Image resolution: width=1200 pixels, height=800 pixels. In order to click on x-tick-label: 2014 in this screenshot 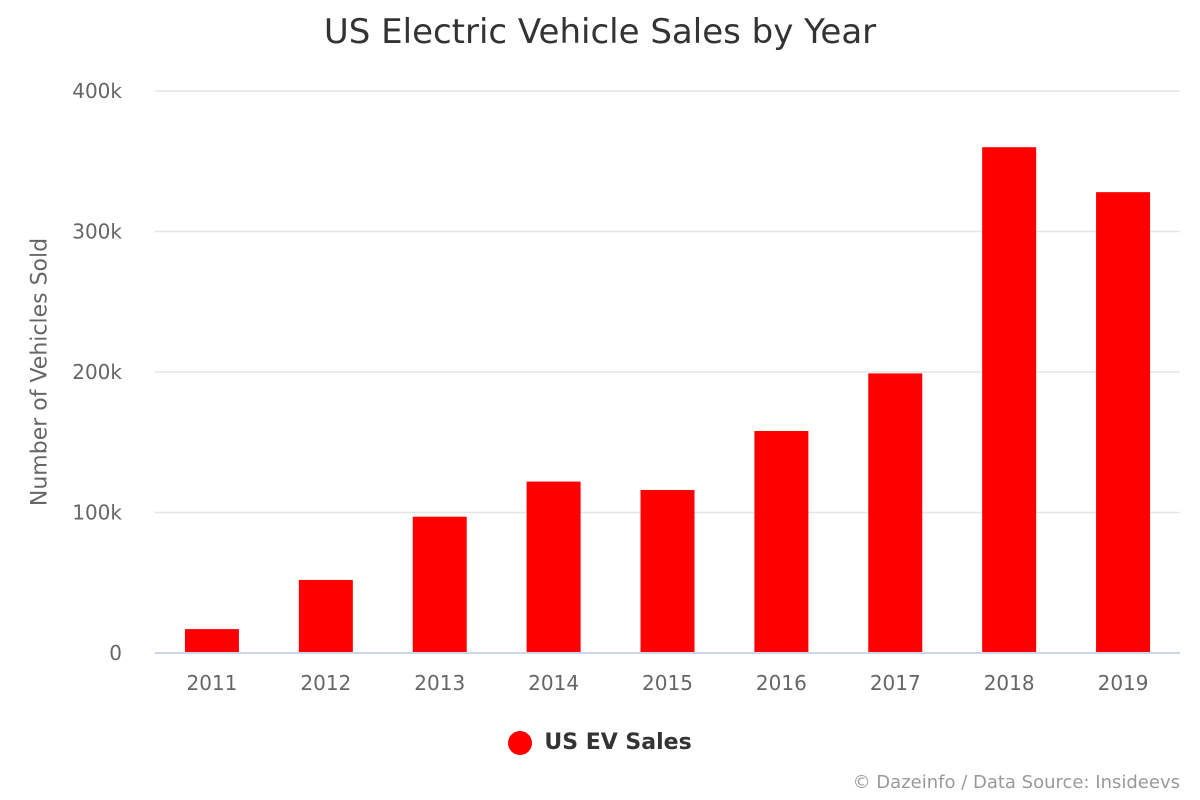, I will do `click(553, 683)`.